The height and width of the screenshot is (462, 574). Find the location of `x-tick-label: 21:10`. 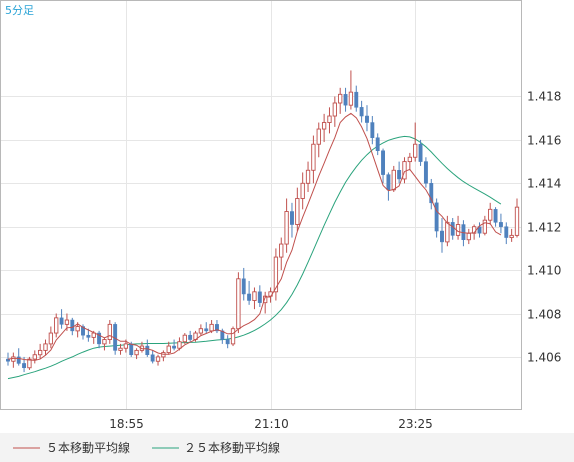

x-tick-label: 21:10 is located at coordinates (271, 424).